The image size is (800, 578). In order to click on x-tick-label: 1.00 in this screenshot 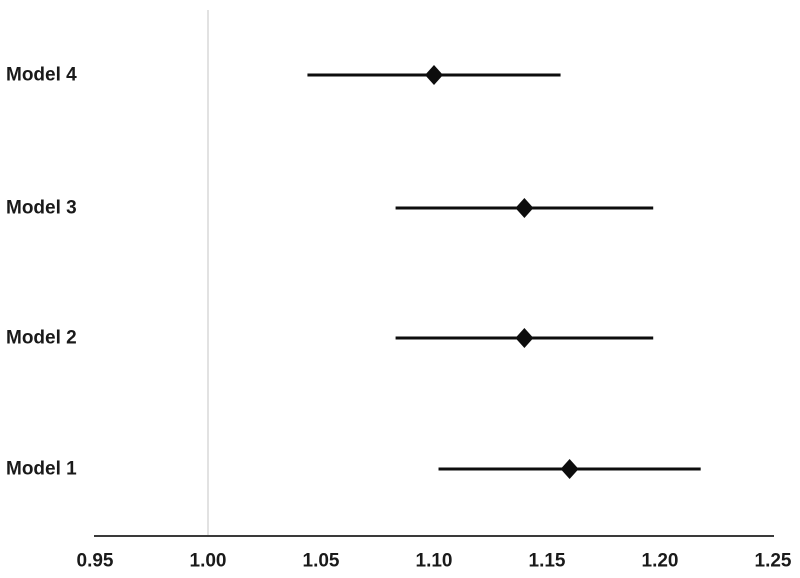, I will do `click(208, 561)`.